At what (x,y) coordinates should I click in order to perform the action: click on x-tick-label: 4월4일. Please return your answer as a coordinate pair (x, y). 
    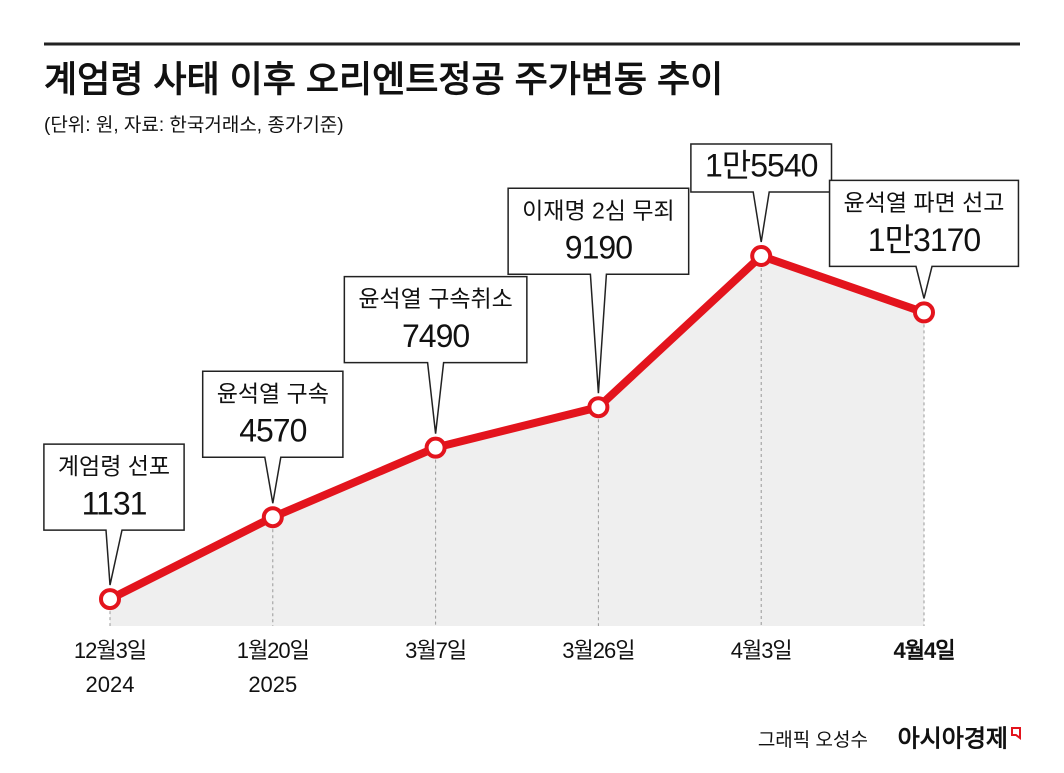
    Looking at the image, I should click on (924, 650).